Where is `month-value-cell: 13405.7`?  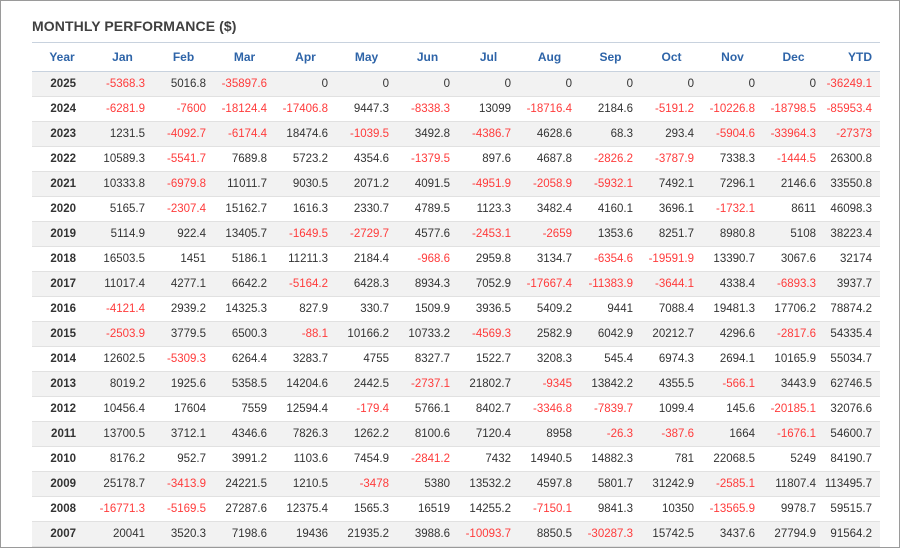
month-value-cell: 13405.7 is located at coordinates (244, 234).